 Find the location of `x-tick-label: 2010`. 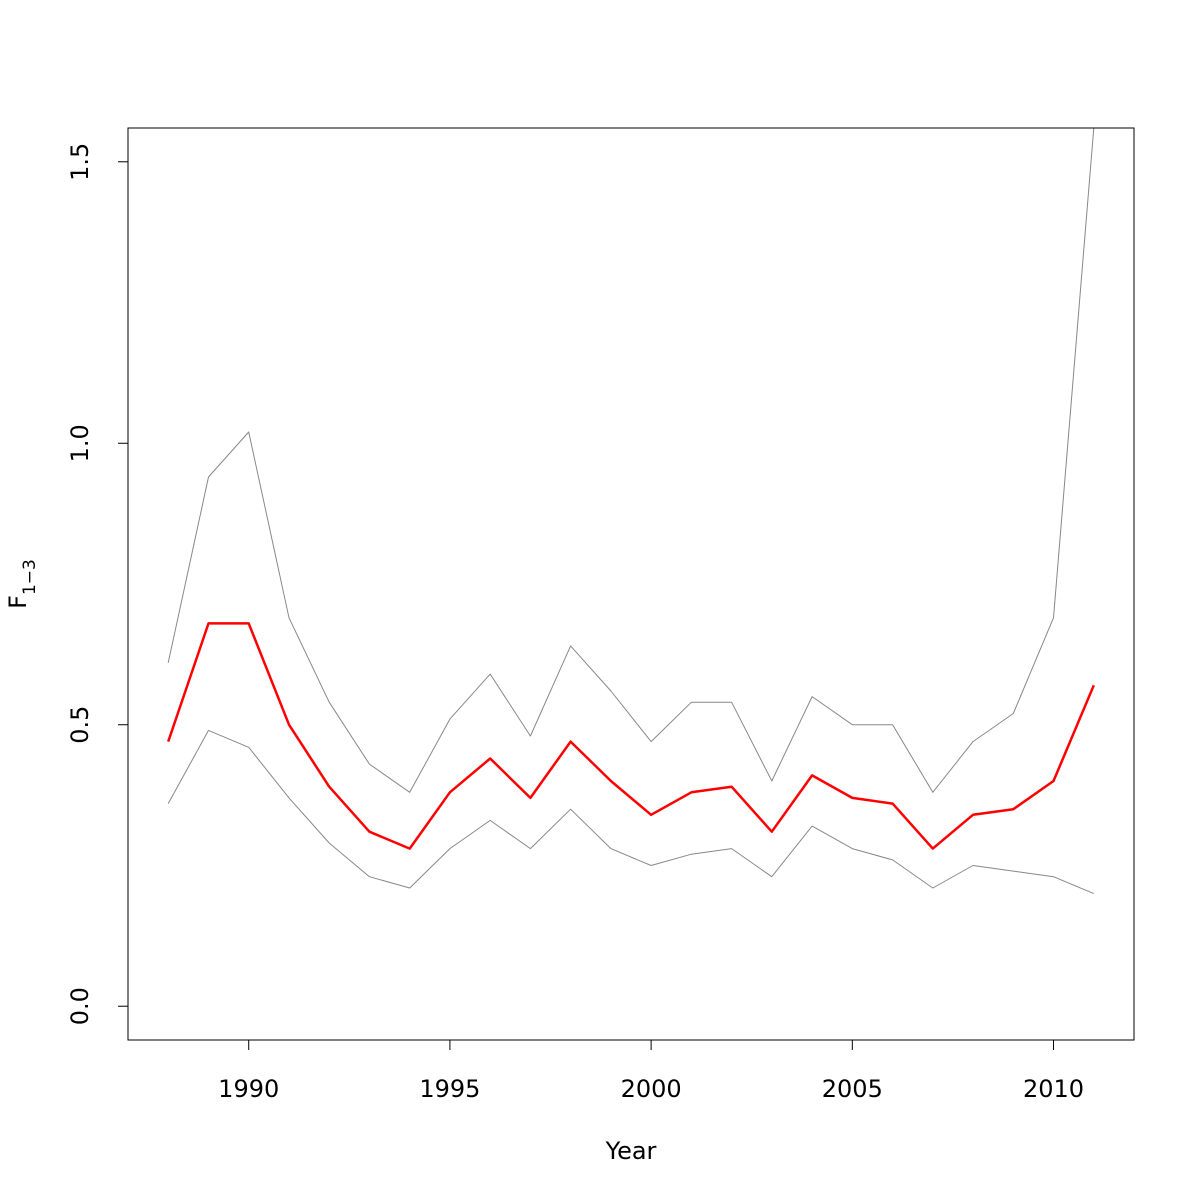

x-tick-label: 2010 is located at coordinates (1053, 1089).